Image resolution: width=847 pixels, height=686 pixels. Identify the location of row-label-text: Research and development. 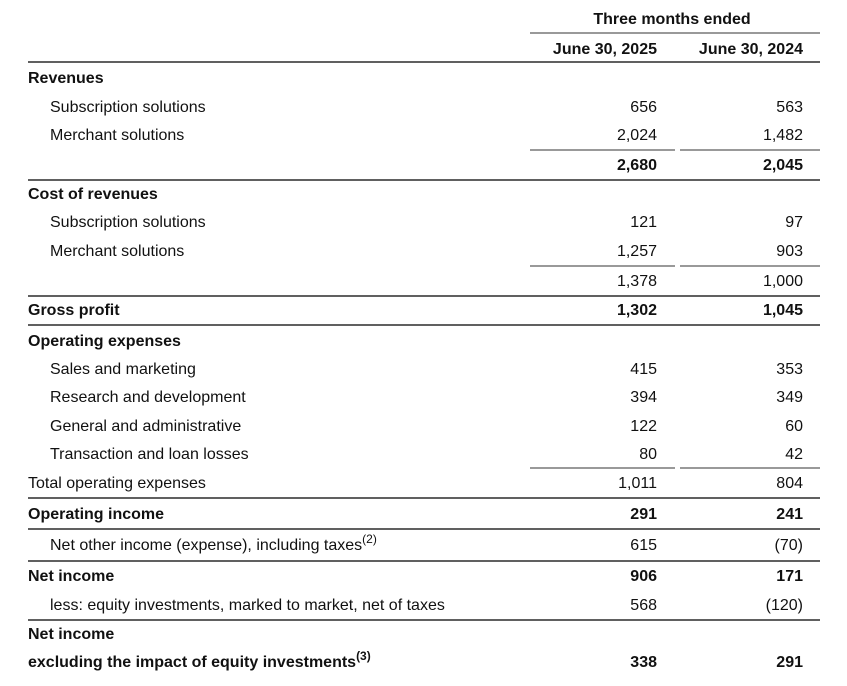
(148, 397).